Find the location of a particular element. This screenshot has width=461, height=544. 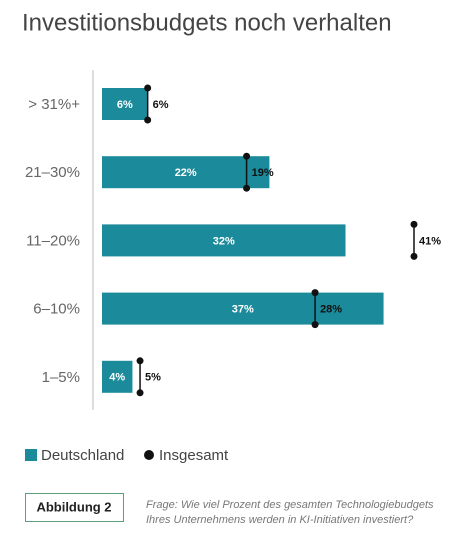

bar-value-label: 37% is located at coordinates (243, 310).